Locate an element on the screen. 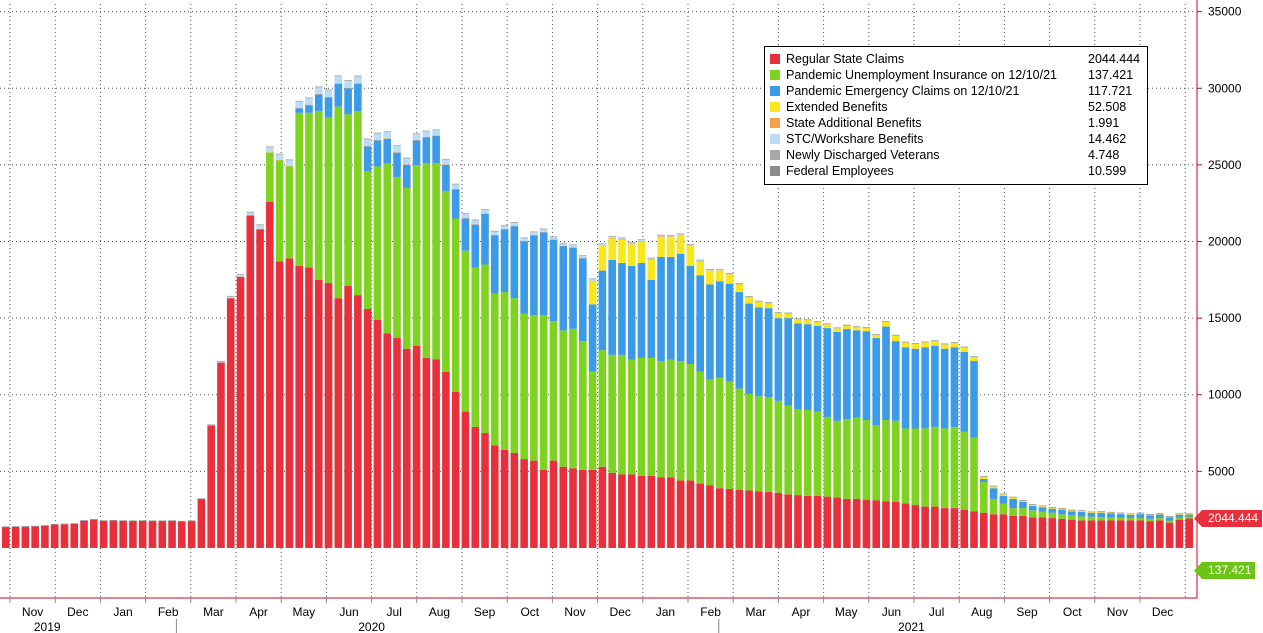  bar-segment-s3-w90 is located at coordinates (886, 324).